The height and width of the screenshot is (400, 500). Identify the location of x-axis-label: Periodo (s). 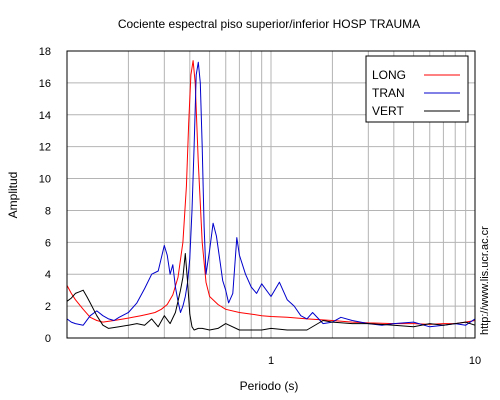
(269, 386).